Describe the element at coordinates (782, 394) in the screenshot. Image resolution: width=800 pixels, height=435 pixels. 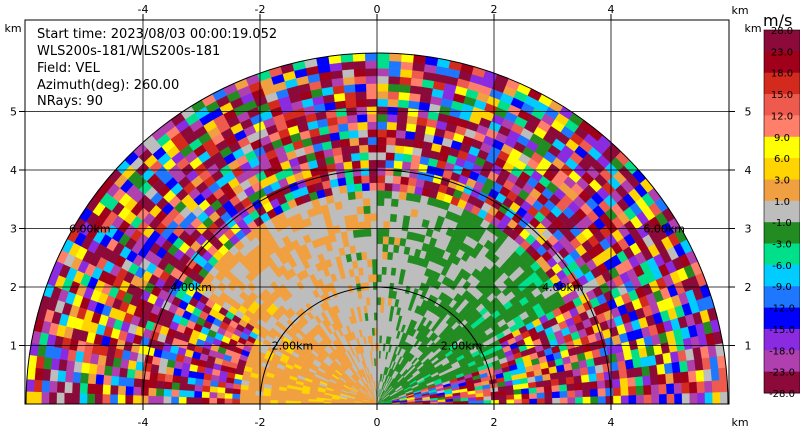
I see `colorbar-tick-label: -28.0` at that location.